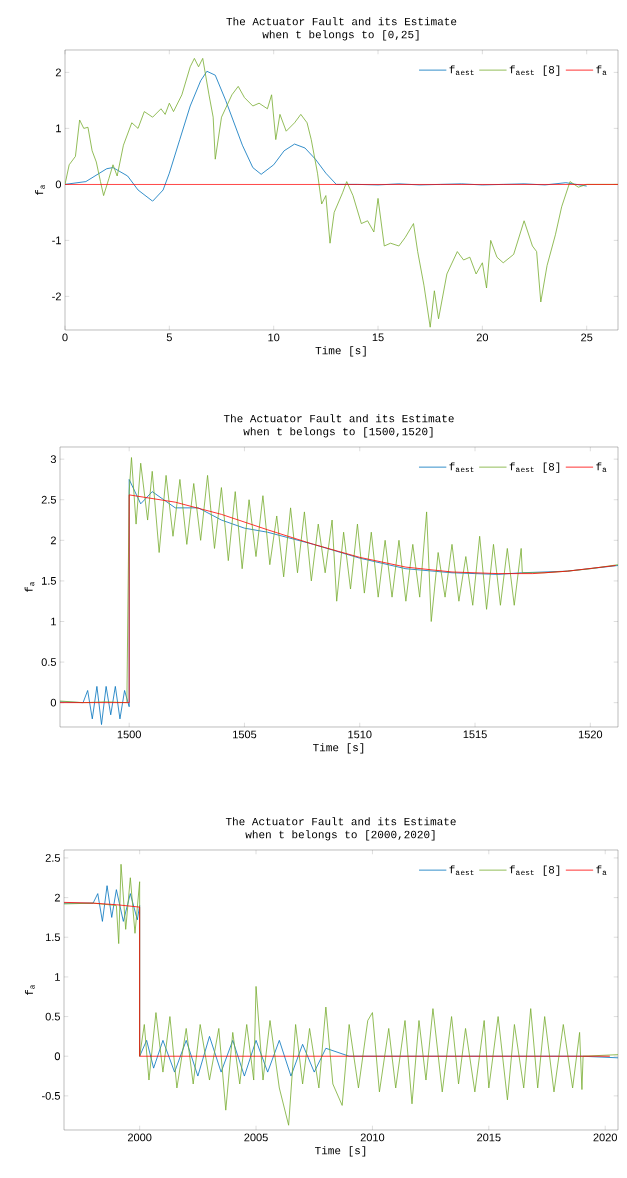 The image size is (627, 1178). What do you see at coordinates (605, 1137) in the screenshot?
I see `x-tick-label: 2020` at bounding box center [605, 1137].